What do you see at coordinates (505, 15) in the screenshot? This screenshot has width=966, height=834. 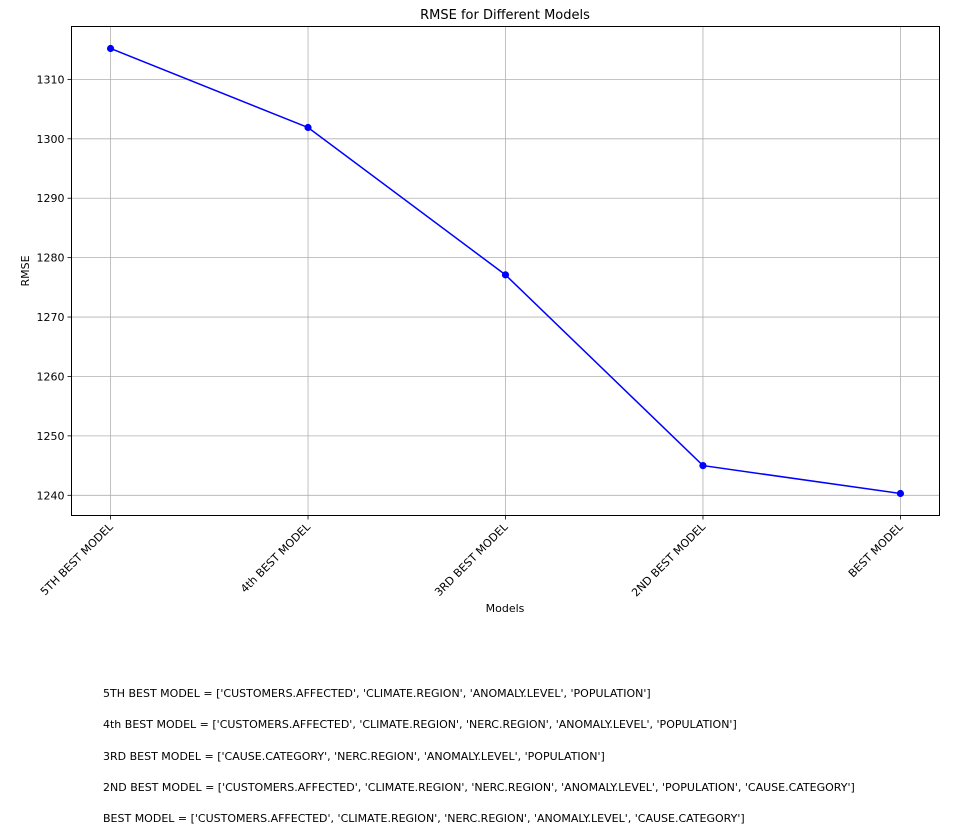 I see `chart-title: RMSE for Different Models` at bounding box center [505, 15].